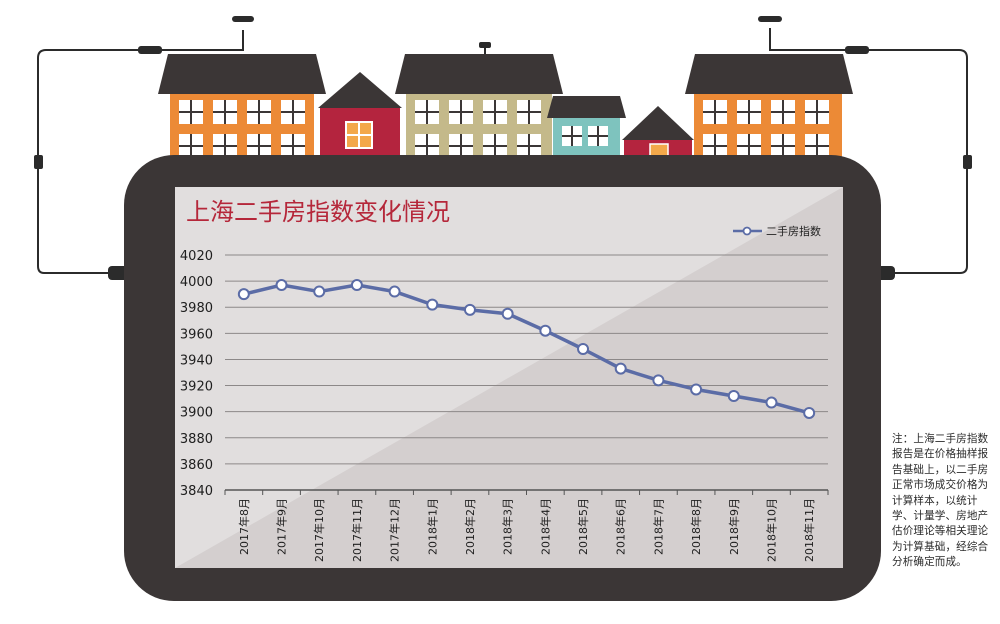 The image size is (1000, 624). Describe the element at coordinates (196, 465) in the screenshot. I see `y-tick-label: 3860` at that location.